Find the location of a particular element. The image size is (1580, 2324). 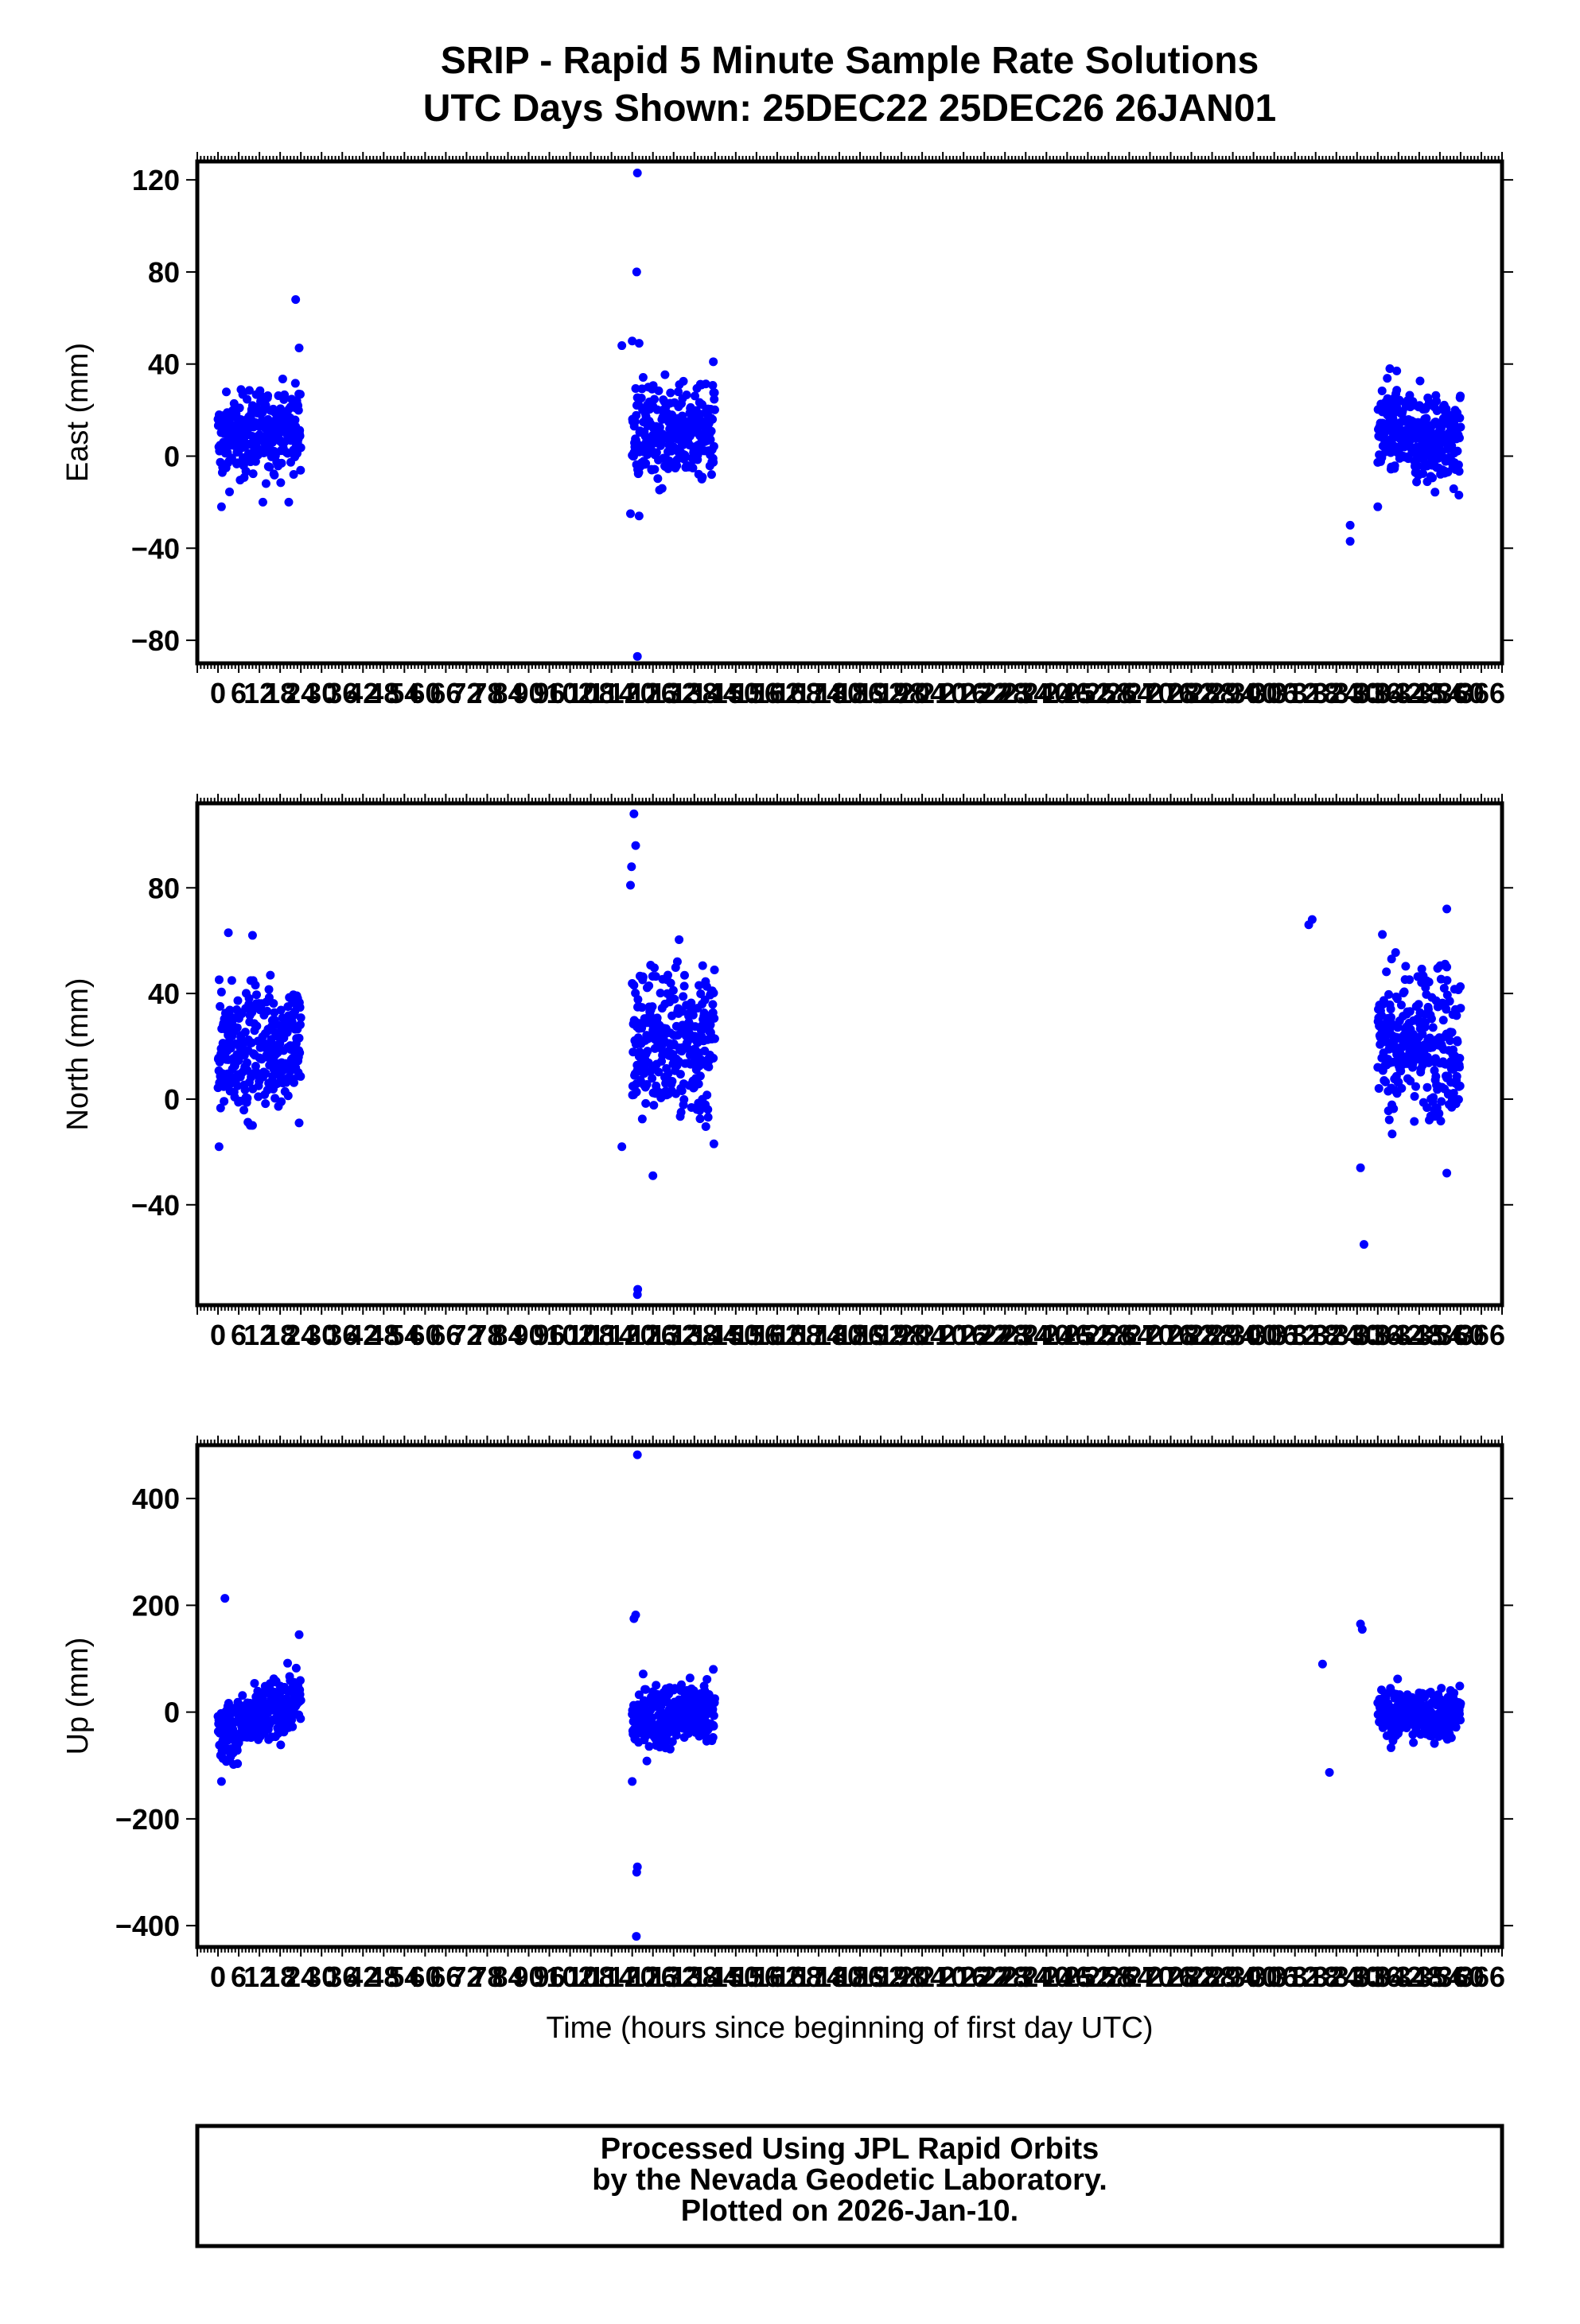

x-tick-label: 108 is located at coordinates (591, 1977).